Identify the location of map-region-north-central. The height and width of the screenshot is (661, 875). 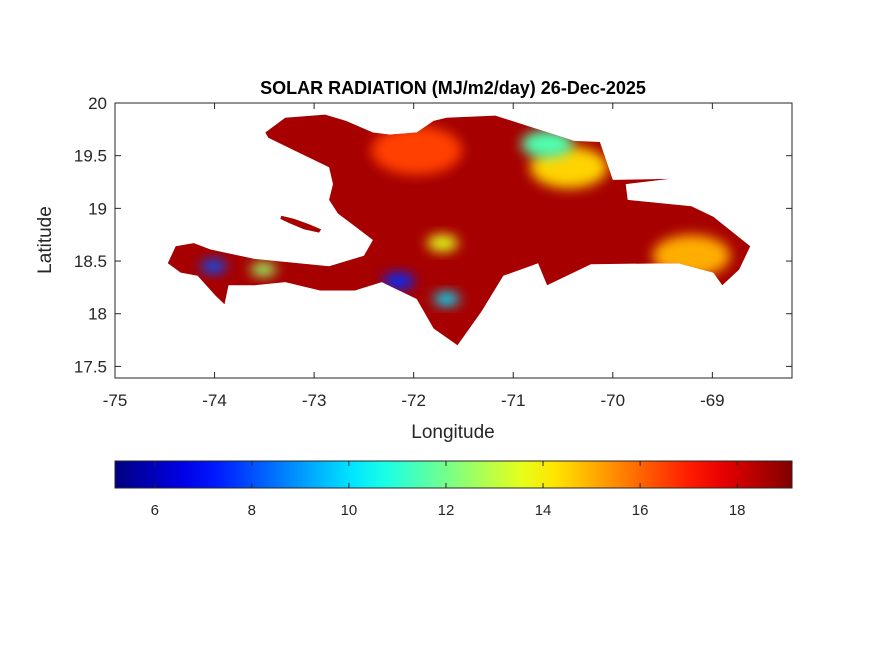
(416, 150).